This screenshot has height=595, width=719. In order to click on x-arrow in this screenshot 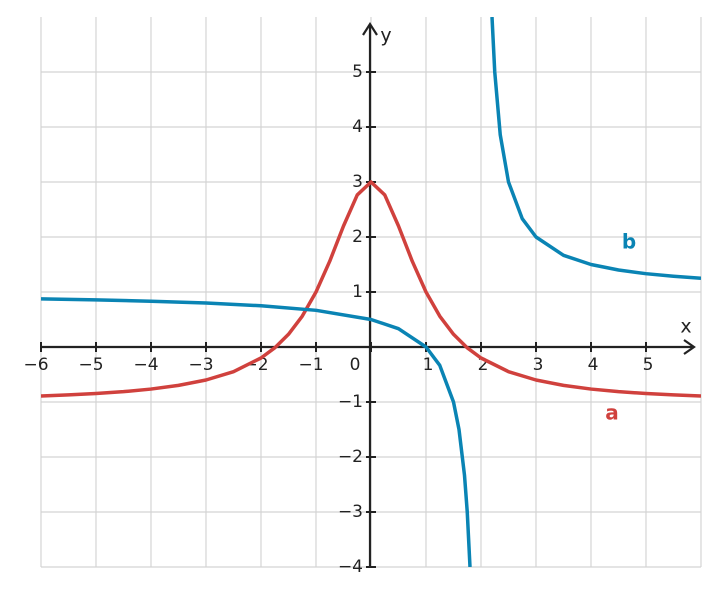, I will do `click(689, 347)`.